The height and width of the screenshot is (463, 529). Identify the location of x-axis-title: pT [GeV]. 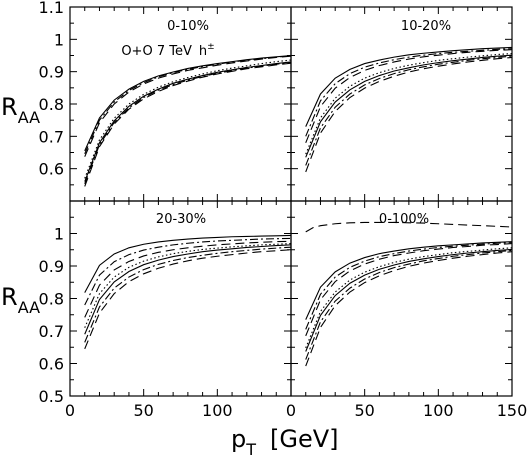
(285, 442).